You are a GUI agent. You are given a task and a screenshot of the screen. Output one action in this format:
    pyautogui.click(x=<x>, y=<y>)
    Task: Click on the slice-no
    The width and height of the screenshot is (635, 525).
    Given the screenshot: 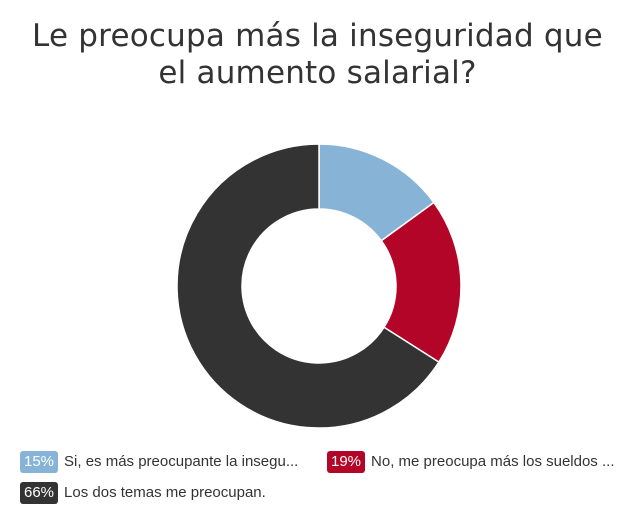 What is the action you would take?
    pyautogui.click(x=421, y=282)
    